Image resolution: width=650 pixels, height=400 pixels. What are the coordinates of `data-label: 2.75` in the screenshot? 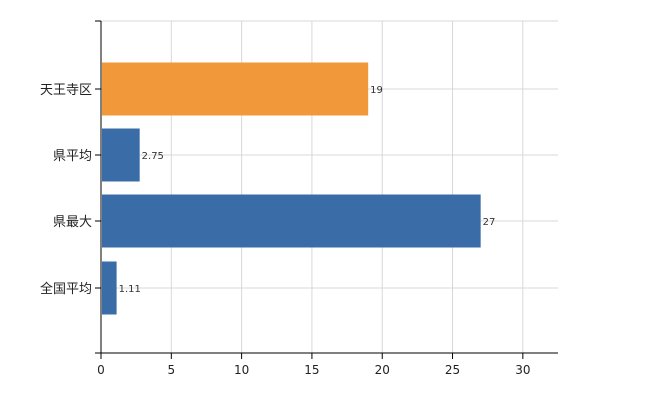 It's located at (153, 156).